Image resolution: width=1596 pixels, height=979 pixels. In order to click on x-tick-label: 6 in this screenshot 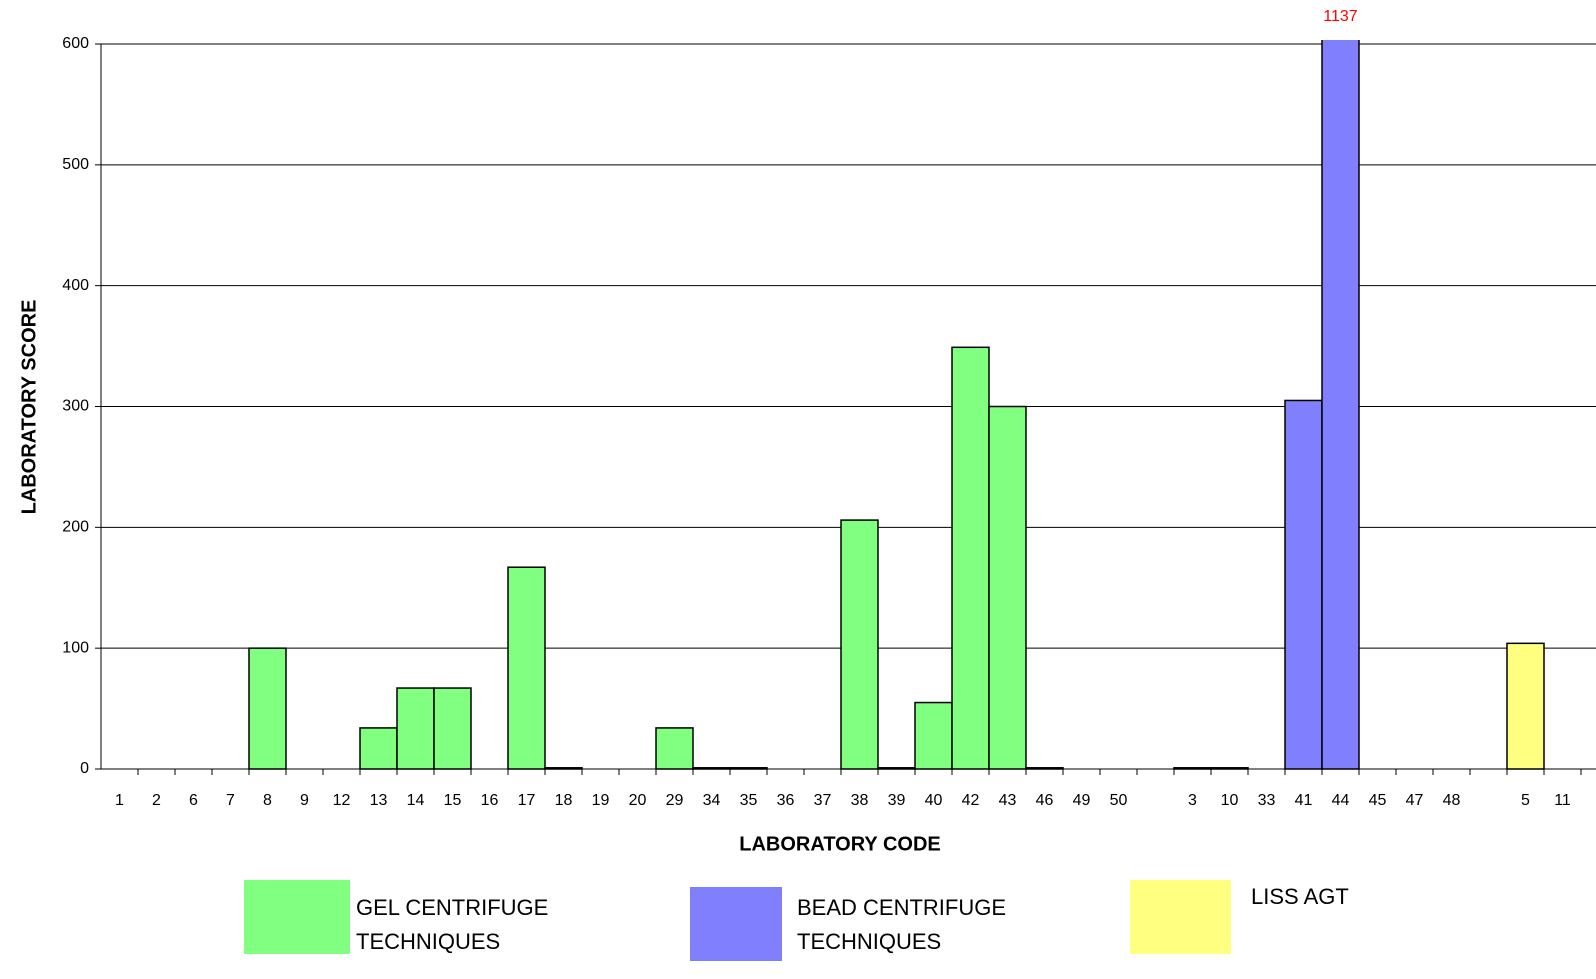, I will do `click(193, 800)`.